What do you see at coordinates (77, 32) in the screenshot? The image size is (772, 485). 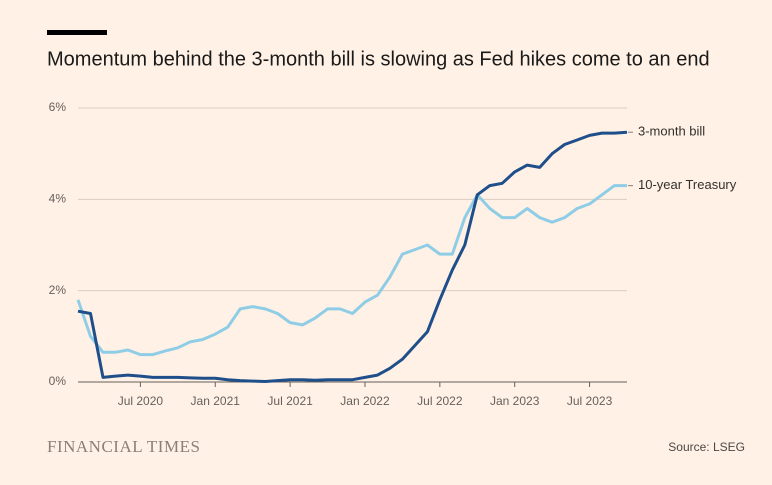 I see `brand-bar` at bounding box center [77, 32].